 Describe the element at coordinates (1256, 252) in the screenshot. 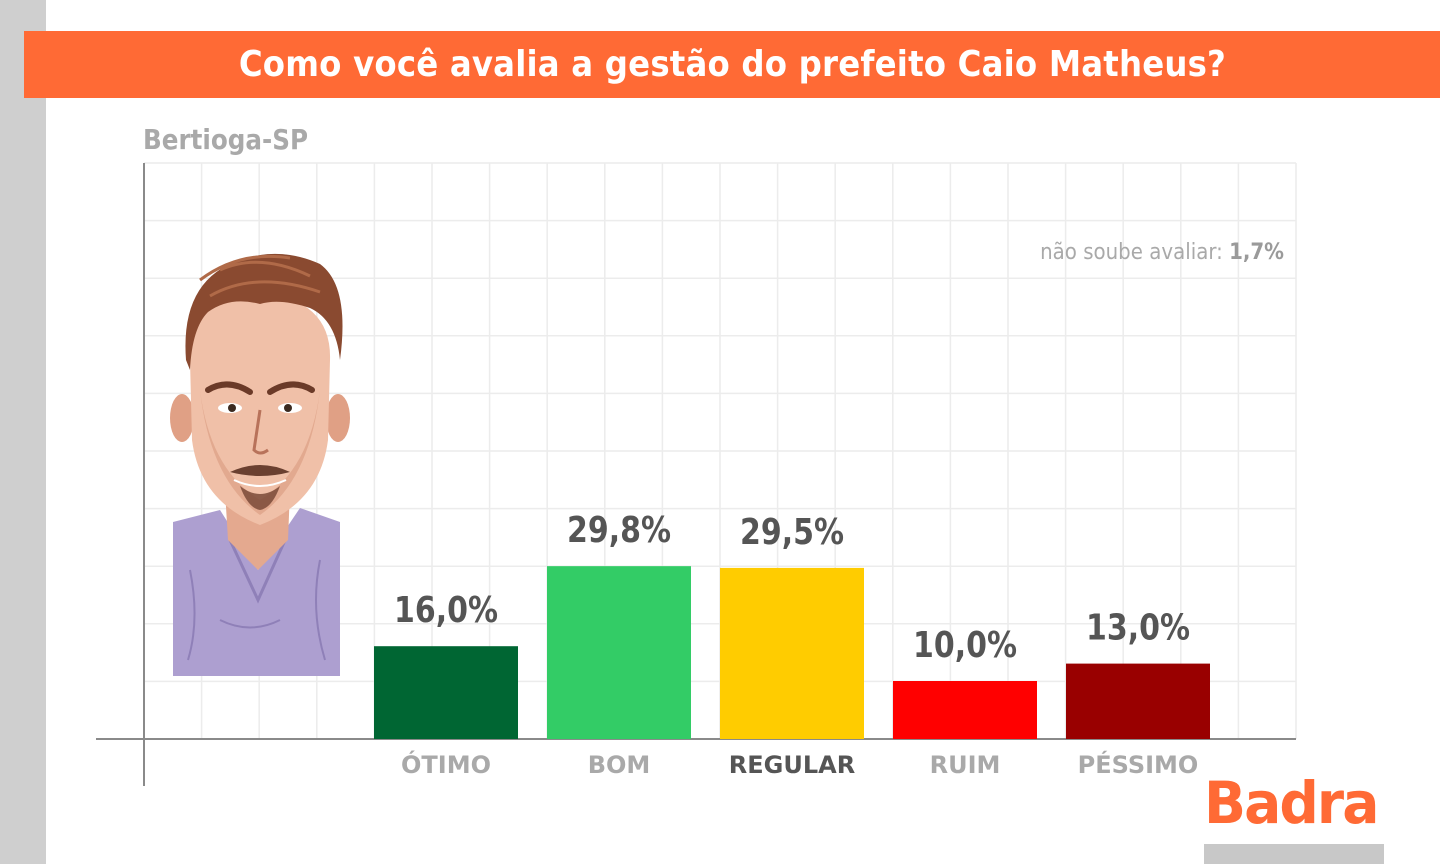

I see `undecided-note-value: 1,7%` at that location.